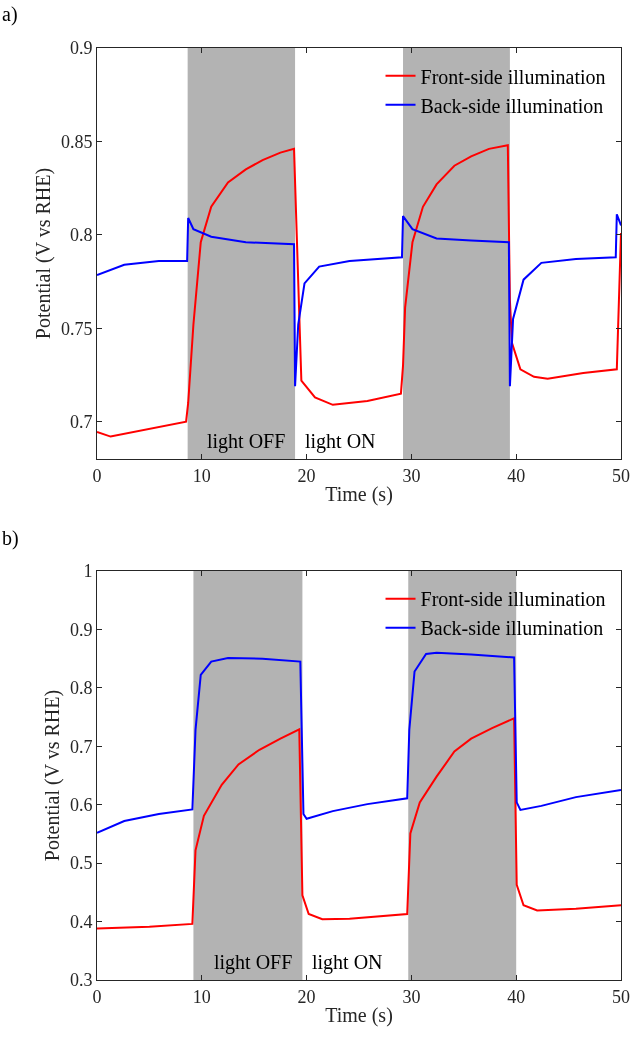  Describe the element at coordinates (81, 805) in the screenshot. I see `y-tick-label: 0.6` at that location.